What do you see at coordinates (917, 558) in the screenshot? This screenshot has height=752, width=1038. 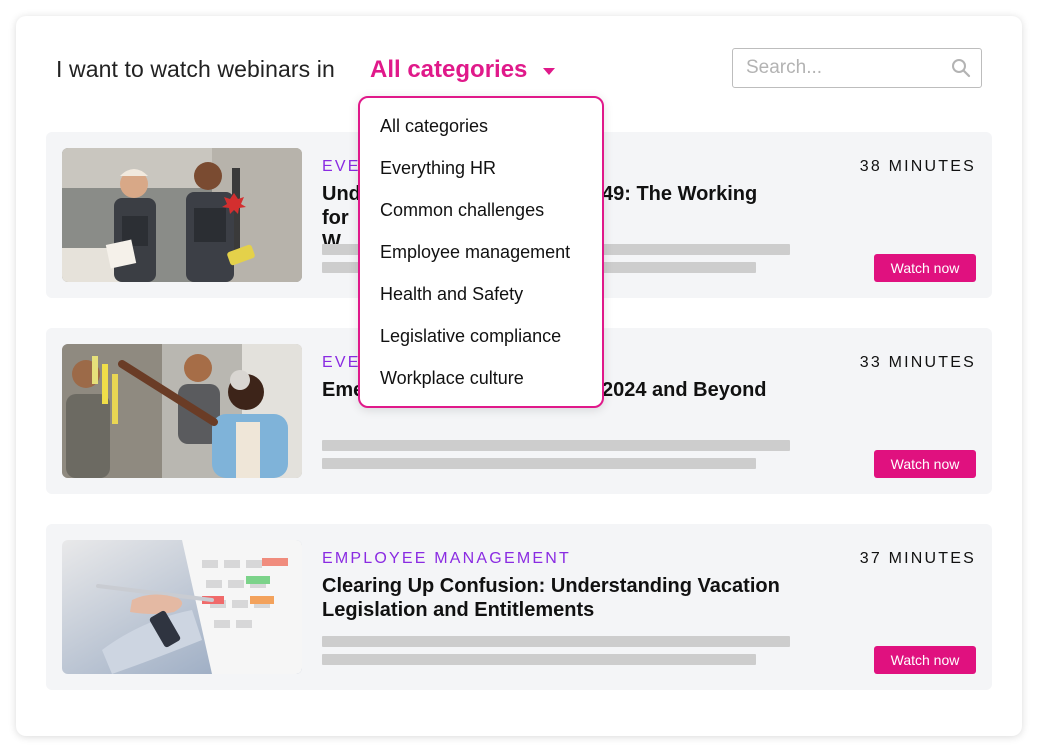 I see `webinar-duration: 37 MINUTES` at bounding box center [917, 558].